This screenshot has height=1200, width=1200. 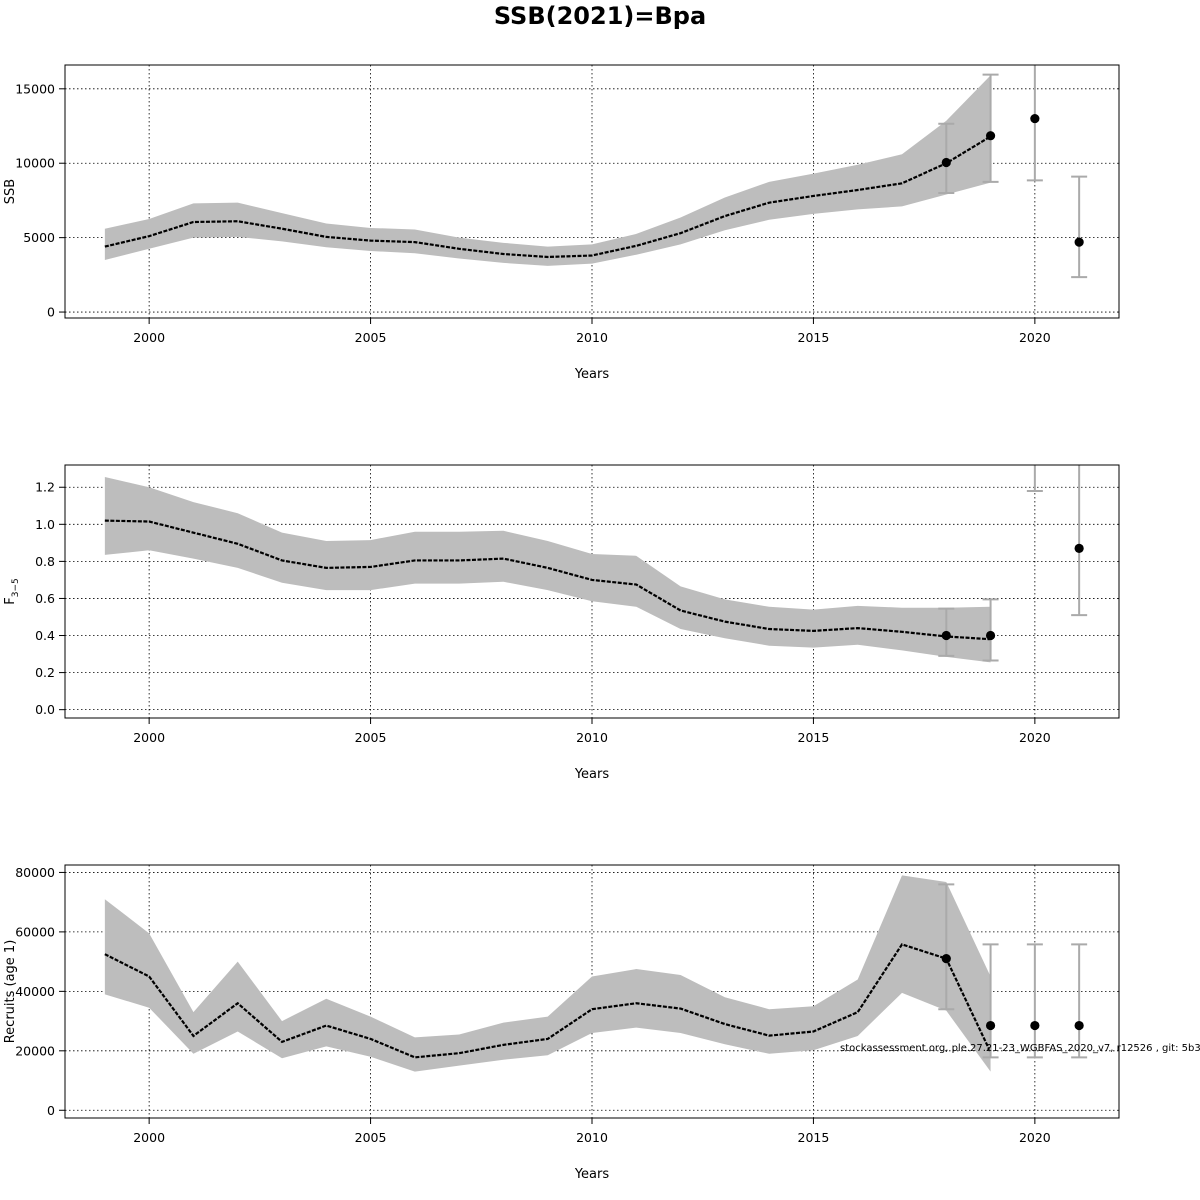 What do you see at coordinates (548, 1001) in the screenshot?
I see `recruitment-estimate-line` at bounding box center [548, 1001].